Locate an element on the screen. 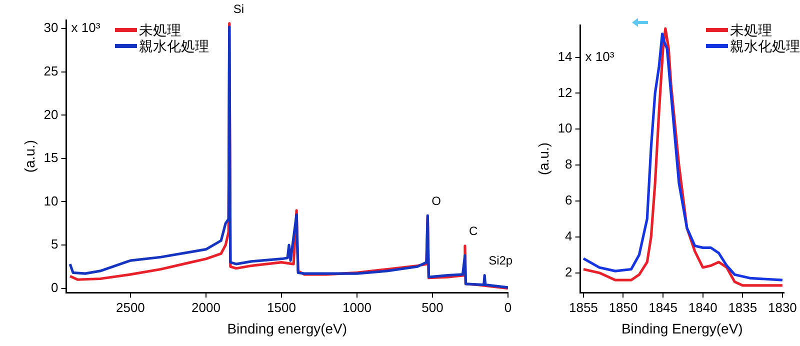 Image resolution: width=800 pixels, height=346 pixels. y-tick-label: 6 is located at coordinates (568, 200).